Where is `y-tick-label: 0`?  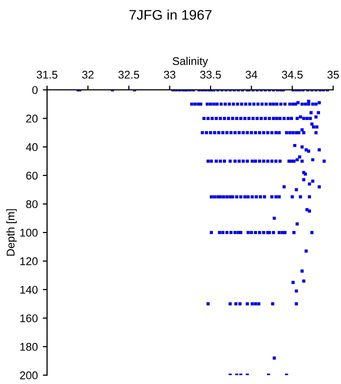
y-tick-label: 0 is located at coordinates (35, 90).